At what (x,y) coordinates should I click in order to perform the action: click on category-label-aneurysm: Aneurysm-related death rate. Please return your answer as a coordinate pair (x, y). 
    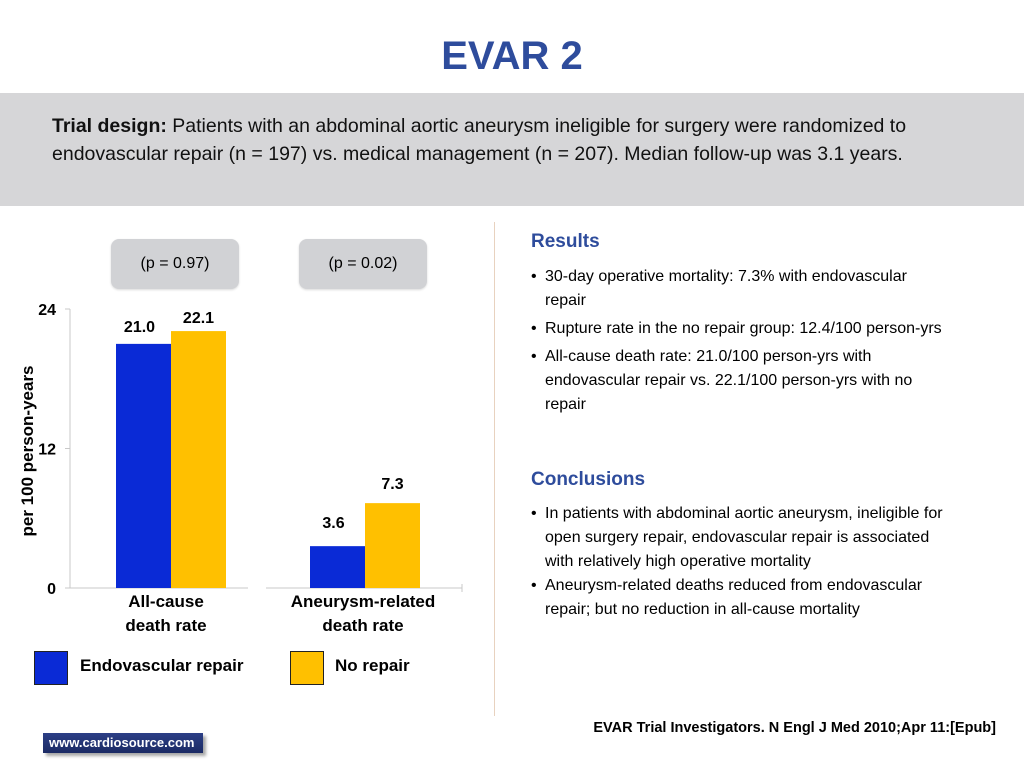
    Looking at the image, I should click on (363, 614).